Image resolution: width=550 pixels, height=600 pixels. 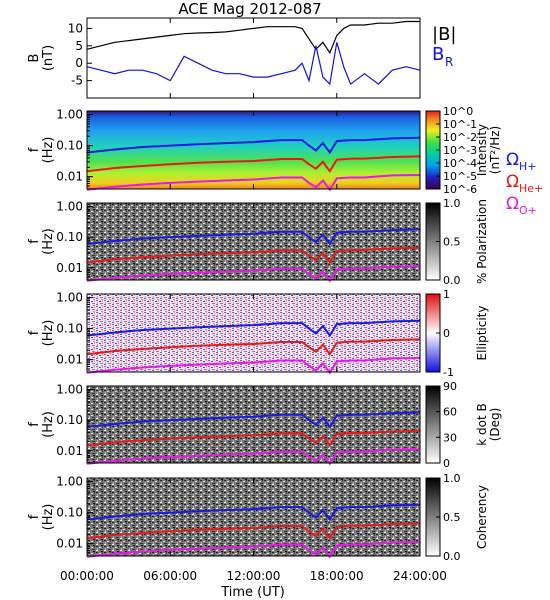 What do you see at coordinates (460, 137) in the screenshot?
I see `colorbar-tick-label: 10^-2` at bounding box center [460, 137].